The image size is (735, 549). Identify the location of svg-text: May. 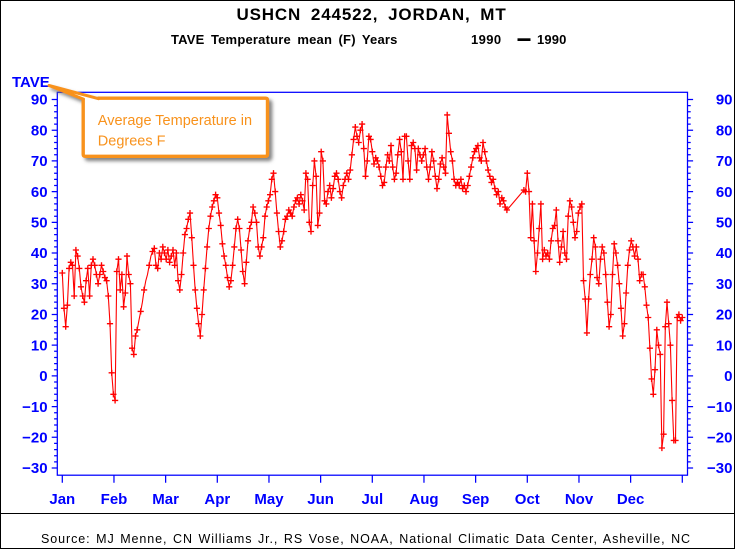
(269, 499).